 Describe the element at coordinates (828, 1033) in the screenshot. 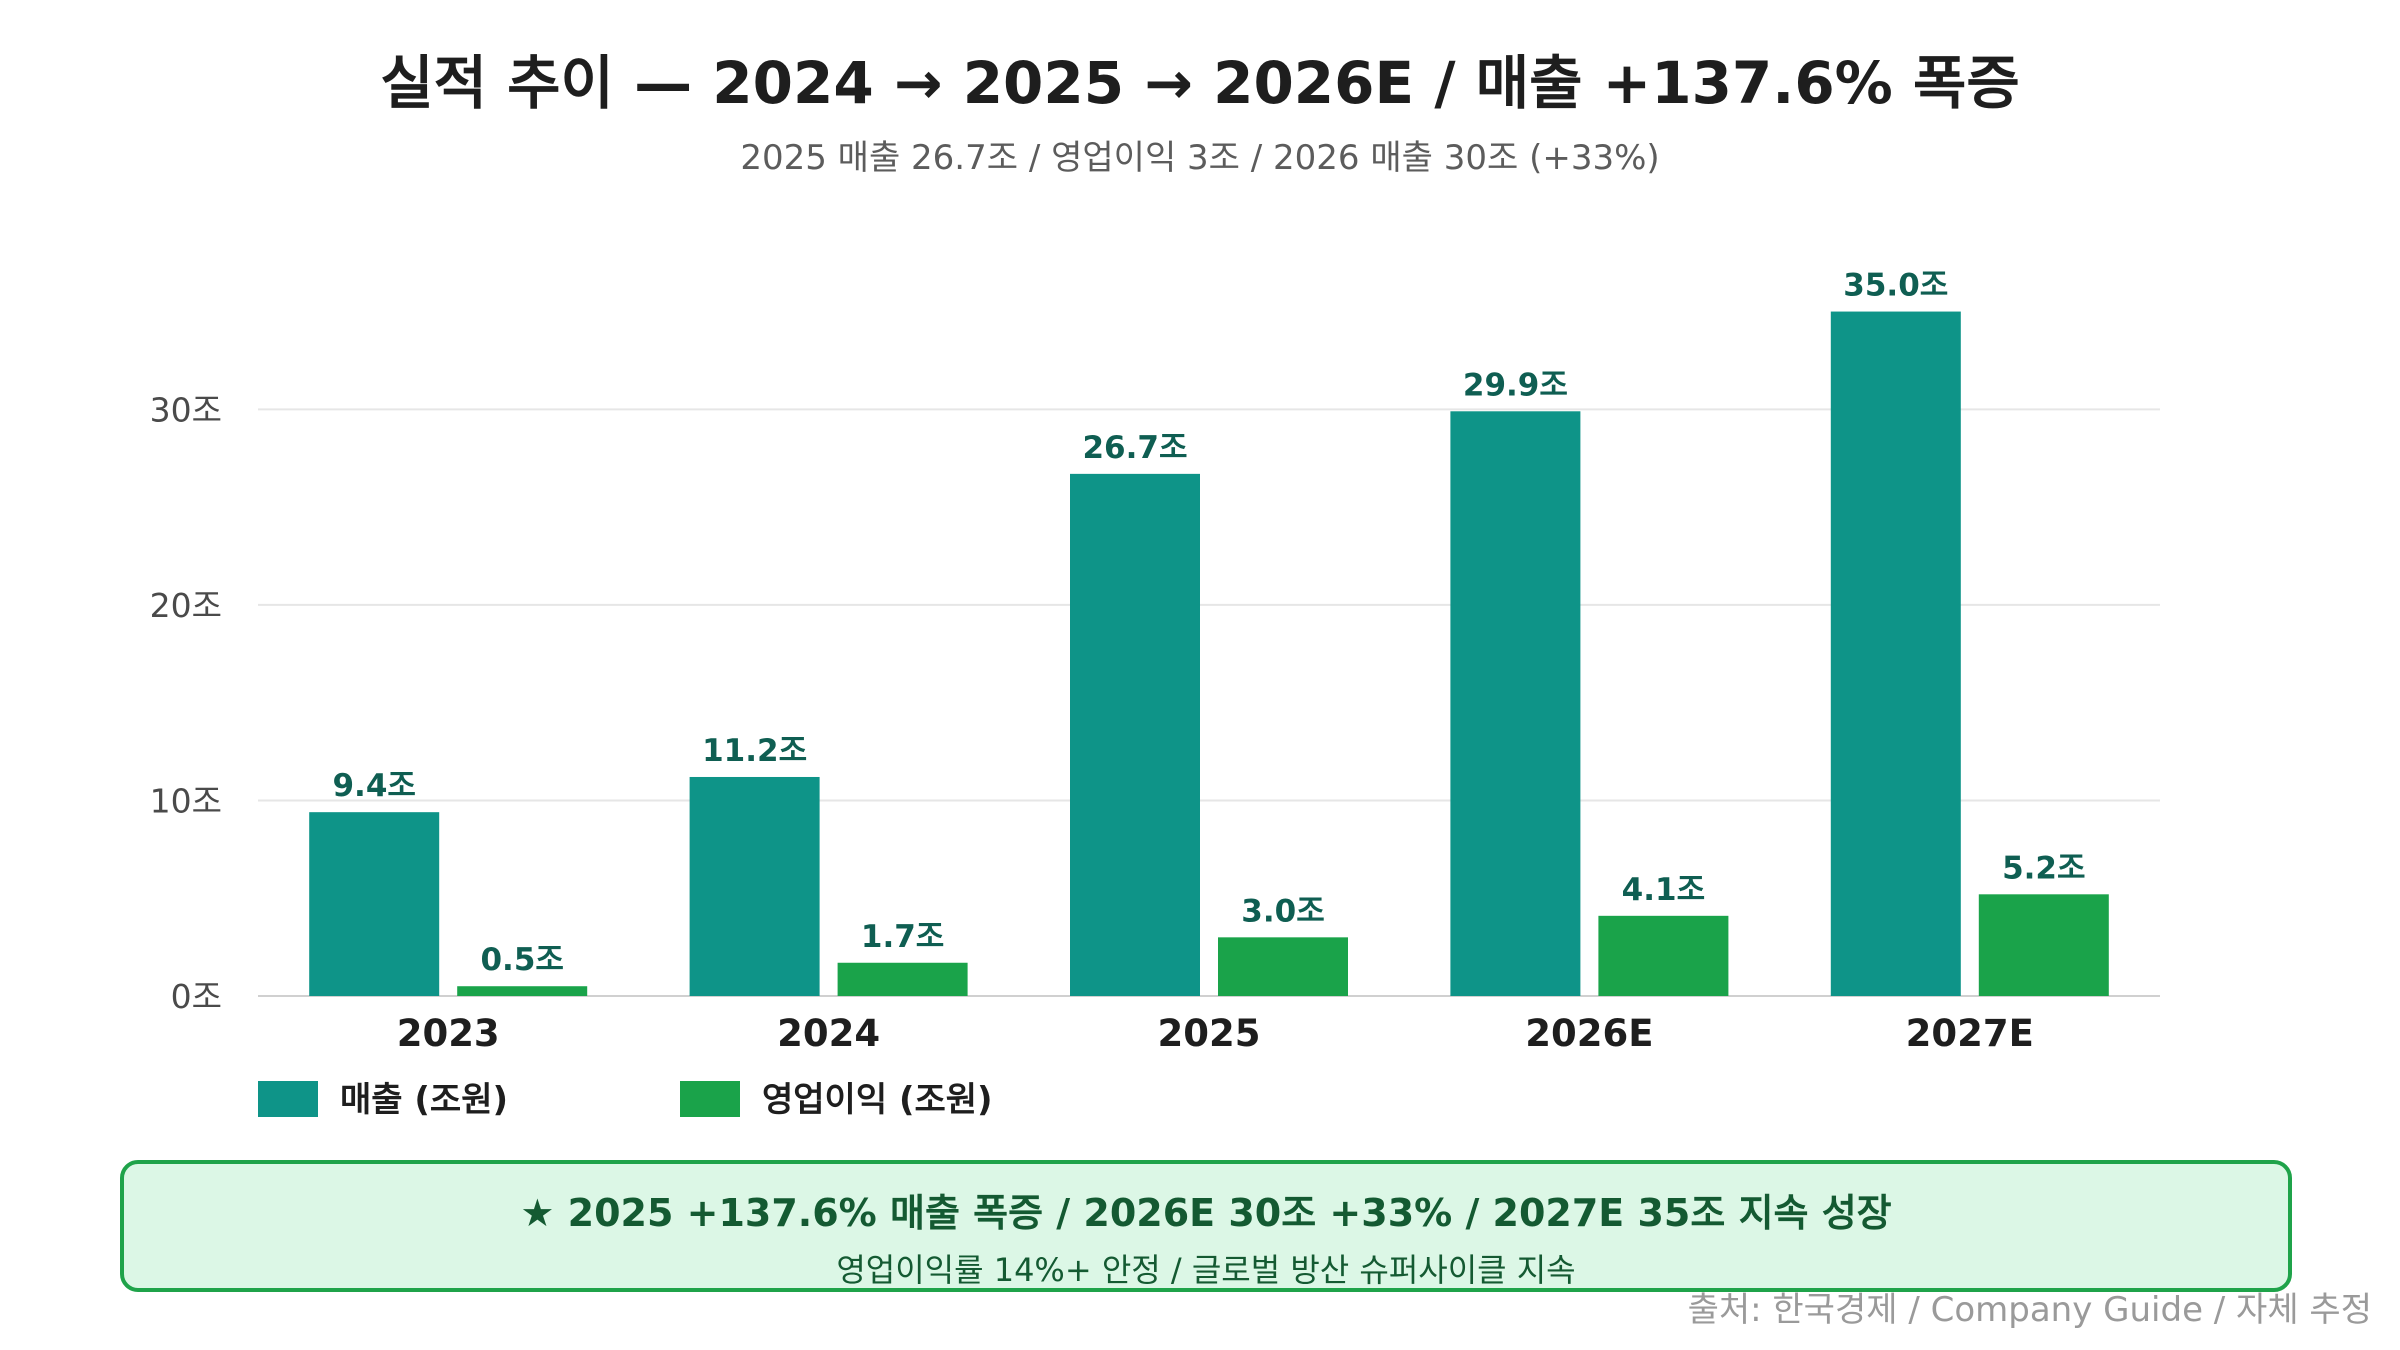

I see `x-tick-label: 2024` at that location.